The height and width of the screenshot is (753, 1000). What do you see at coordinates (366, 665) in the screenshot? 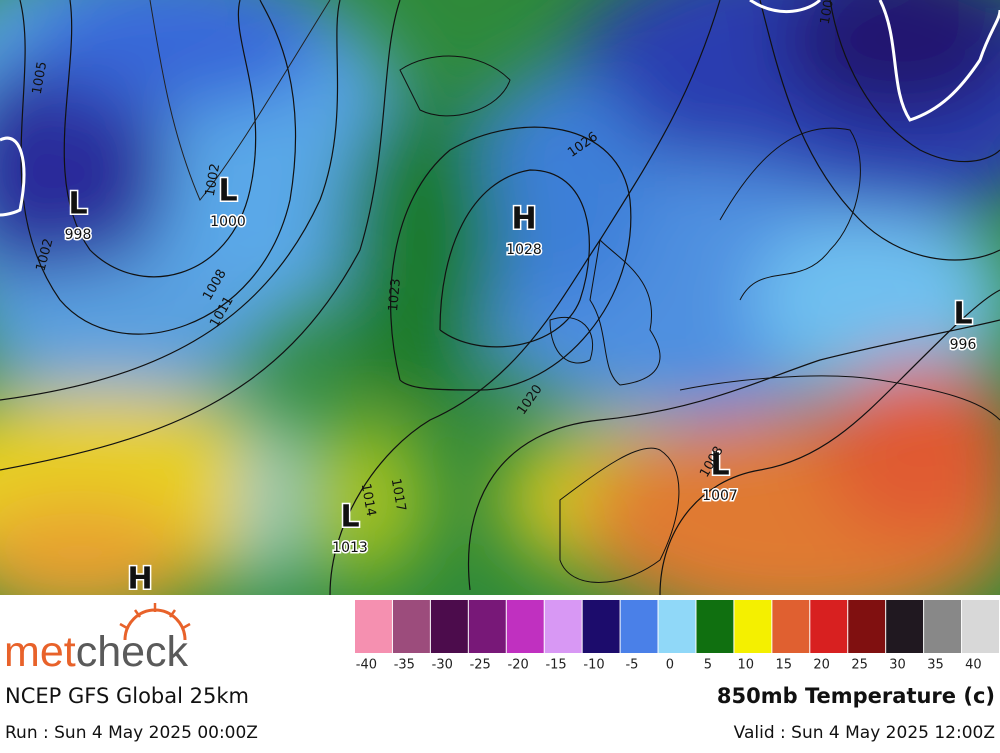
I see `legend-tick-label: -40` at bounding box center [366, 665].